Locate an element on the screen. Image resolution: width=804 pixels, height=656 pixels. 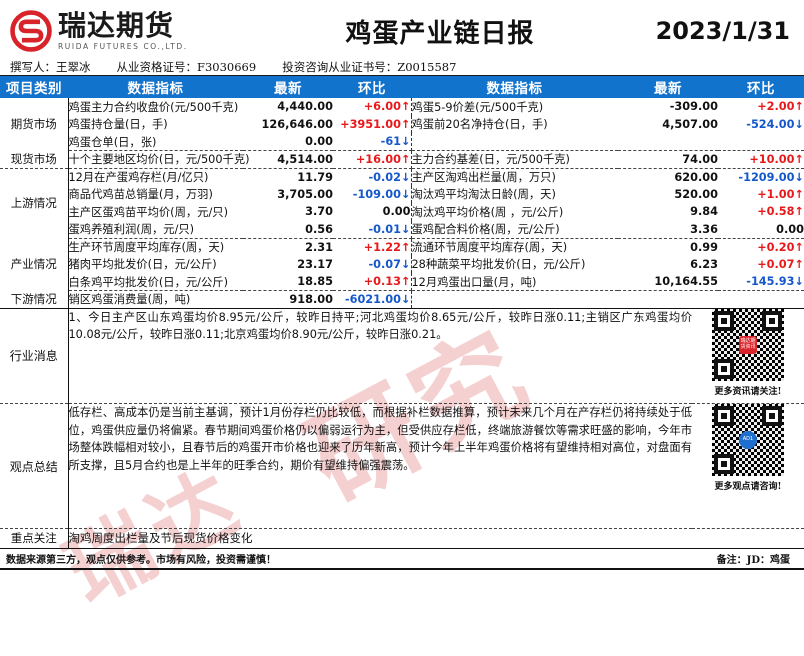
indicator-cell-right: 主产区淘鸡出栏量(周，万只) is located at coordinates (483, 177).